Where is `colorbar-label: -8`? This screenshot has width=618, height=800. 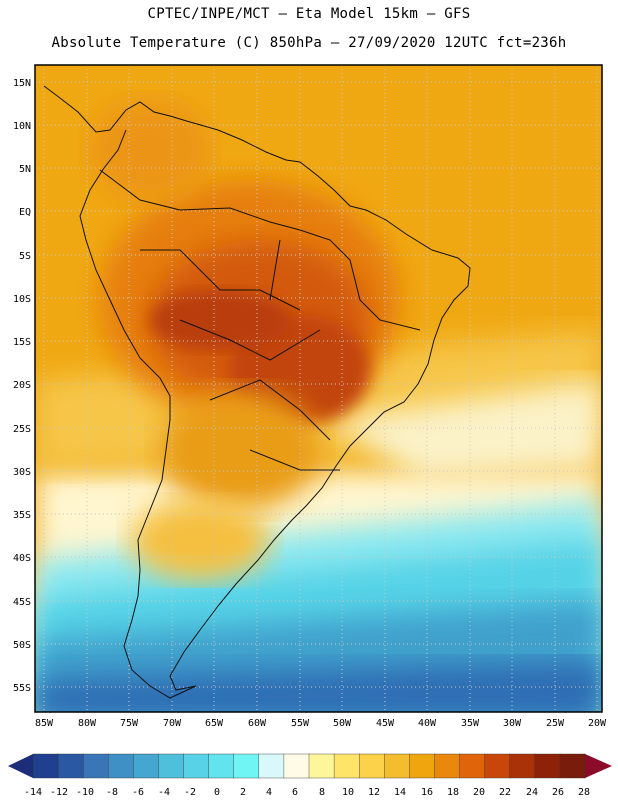
colorbar-label: -8 is located at coordinates (112, 792).